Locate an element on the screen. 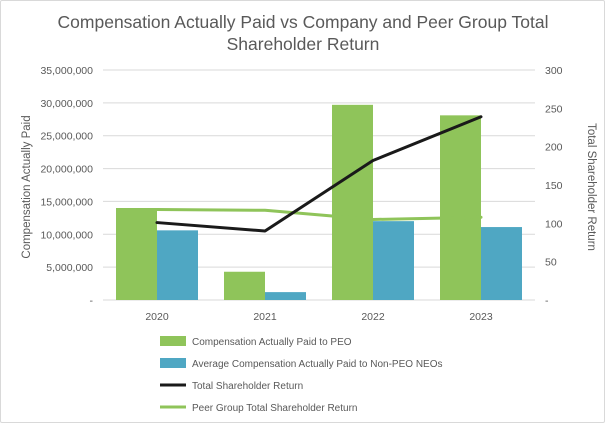  x-tick-label: 2022 is located at coordinates (373, 317).